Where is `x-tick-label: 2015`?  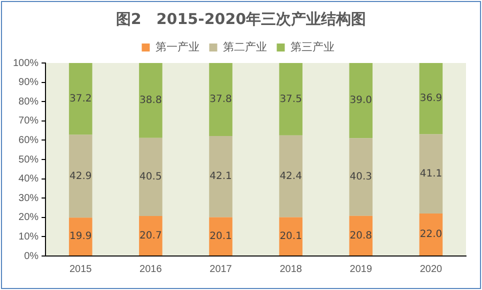
x-tick-label: 2015 is located at coordinates (80, 269).